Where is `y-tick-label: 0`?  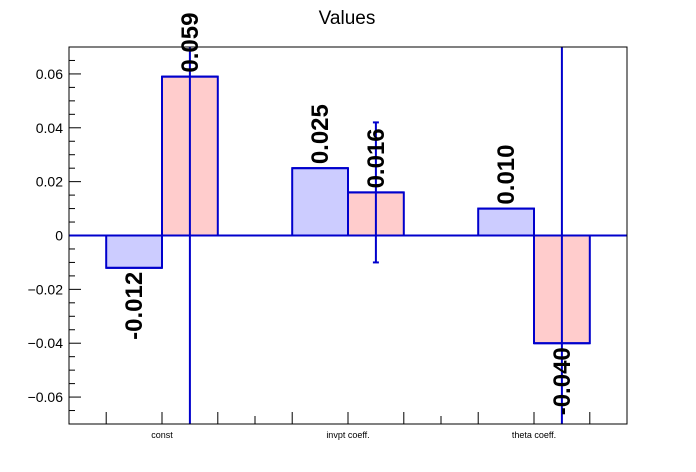 y-tick-label: 0 is located at coordinates (59, 236).